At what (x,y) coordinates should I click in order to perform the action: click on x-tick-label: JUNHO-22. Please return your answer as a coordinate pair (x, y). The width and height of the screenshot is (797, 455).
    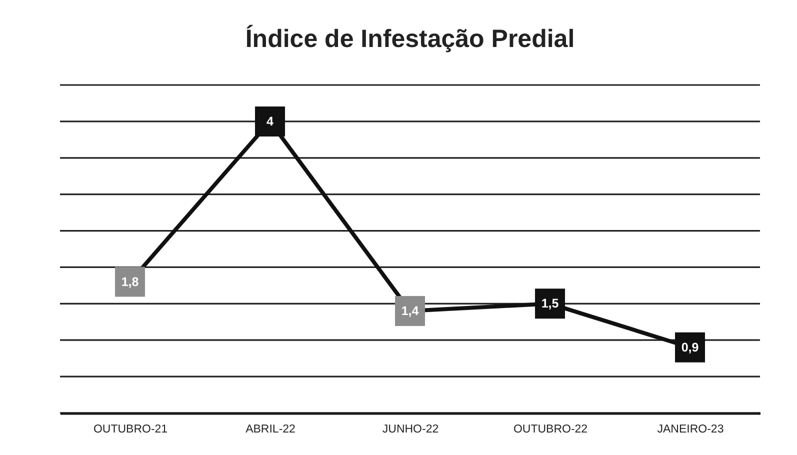
    Looking at the image, I should click on (410, 430).